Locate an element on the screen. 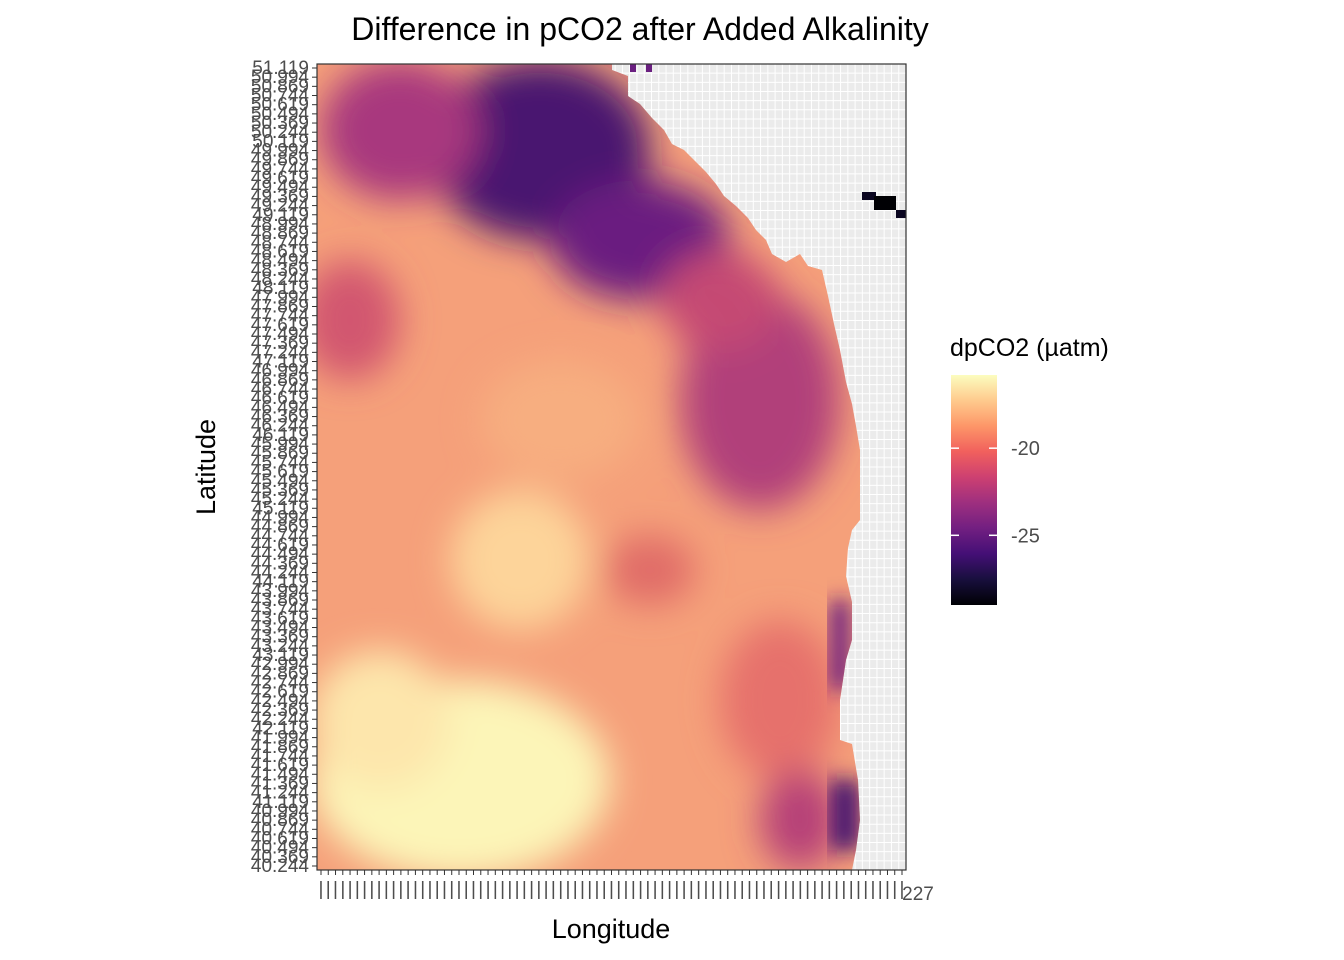  y-tick-label: 48.119 is located at coordinates (280, 288).